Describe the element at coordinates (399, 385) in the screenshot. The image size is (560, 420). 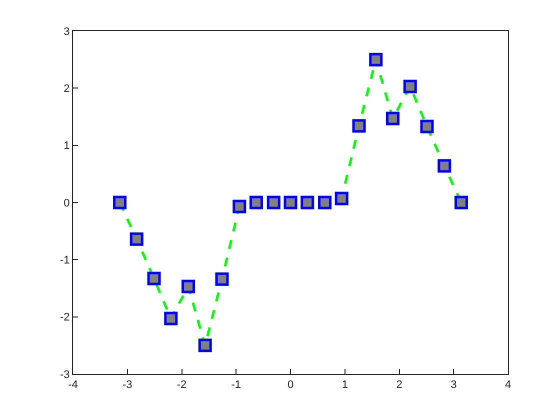
I see `x-tick-label: 2` at that location.